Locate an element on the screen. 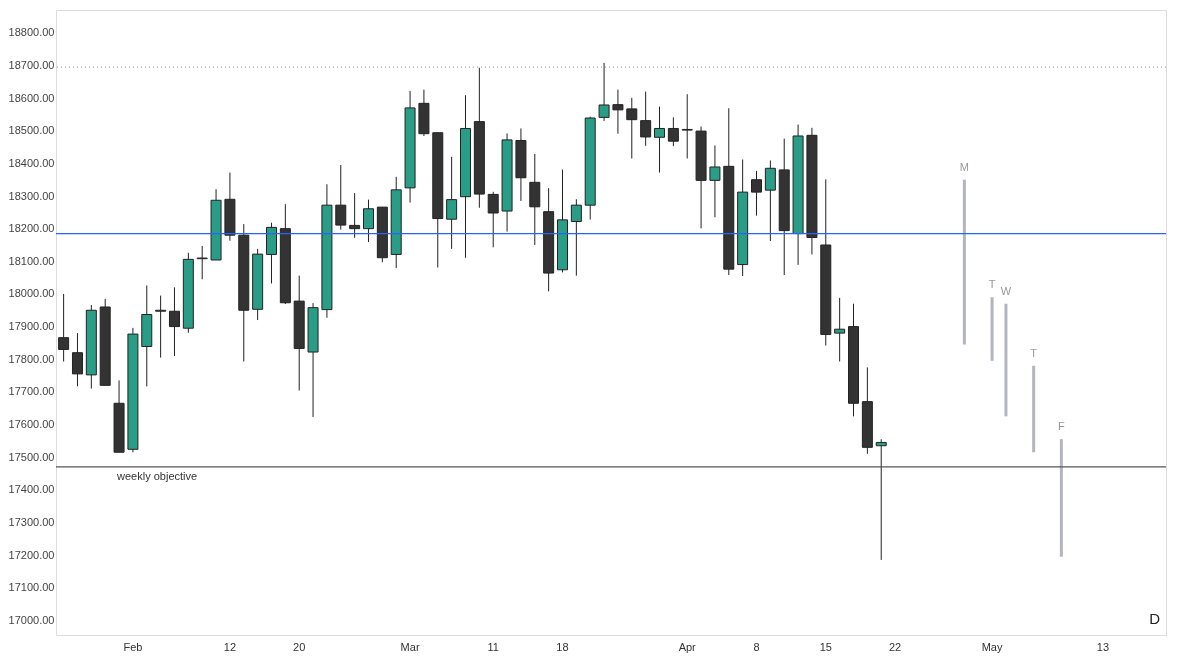 The image size is (1200, 667). y-tick-label: 18600.00 is located at coordinates (31, 97).